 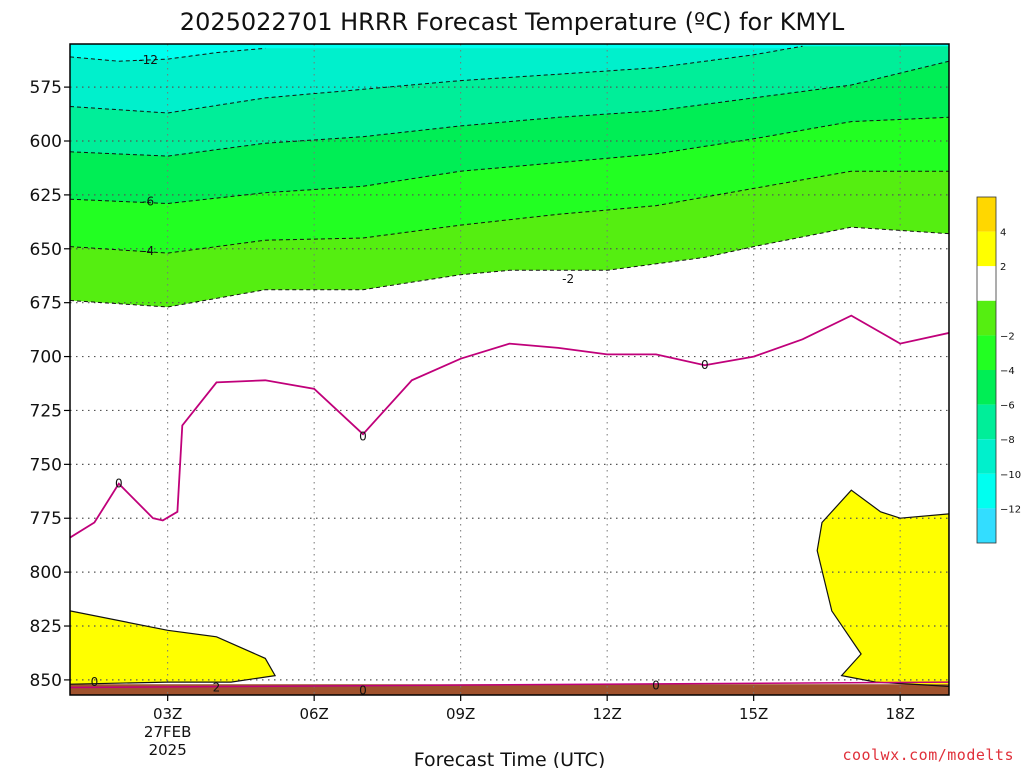 What do you see at coordinates (1003, 267) in the screenshot?
I see `colorbar-label: 2` at bounding box center [1003, 267].